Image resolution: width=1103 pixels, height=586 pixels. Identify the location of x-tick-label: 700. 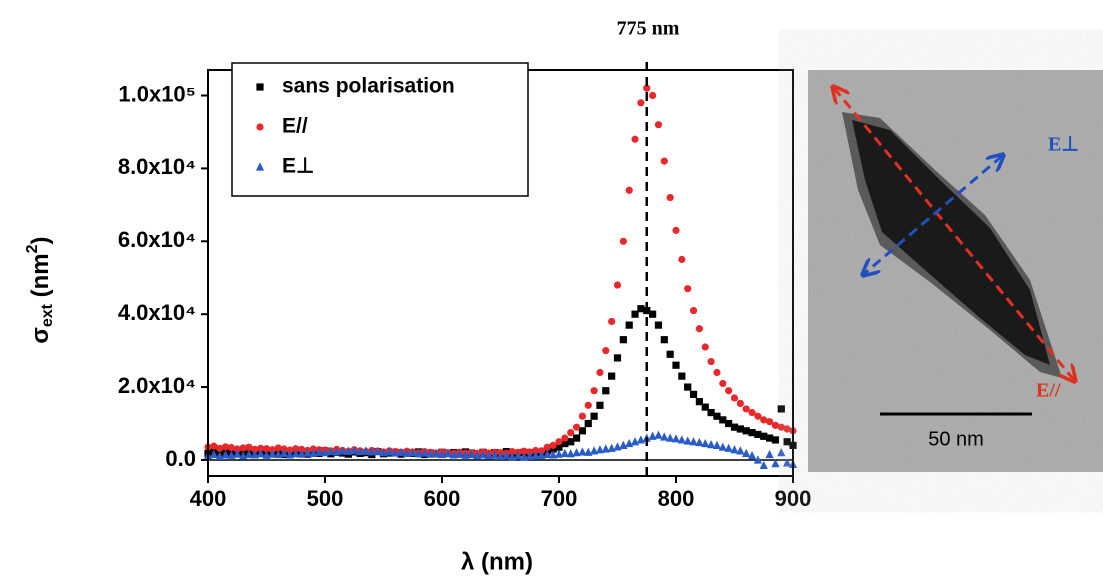
(559, 498).